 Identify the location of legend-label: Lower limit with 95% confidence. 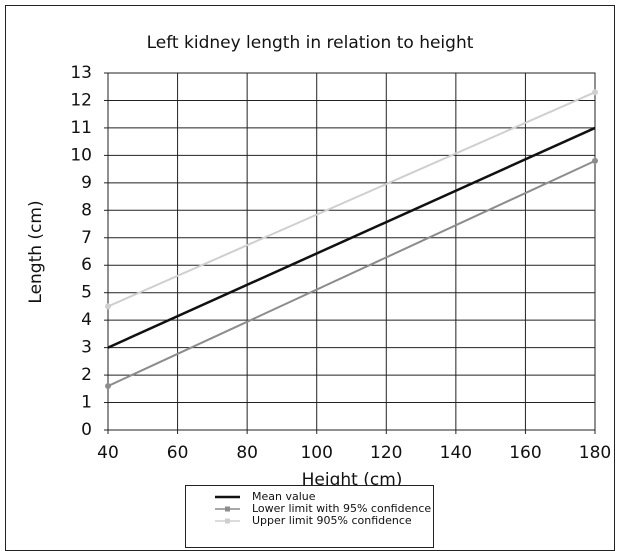
(341, 508).